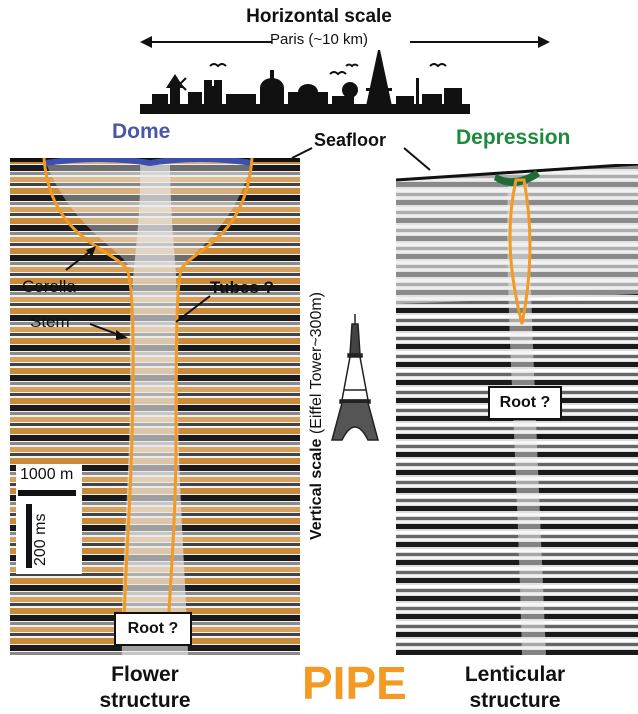  I want to click on scale-vertical-label: 200 ms, so click(40, 539).